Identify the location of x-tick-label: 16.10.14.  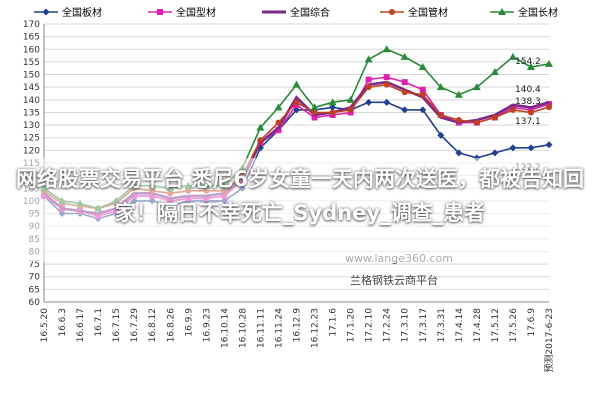
(225, 328).